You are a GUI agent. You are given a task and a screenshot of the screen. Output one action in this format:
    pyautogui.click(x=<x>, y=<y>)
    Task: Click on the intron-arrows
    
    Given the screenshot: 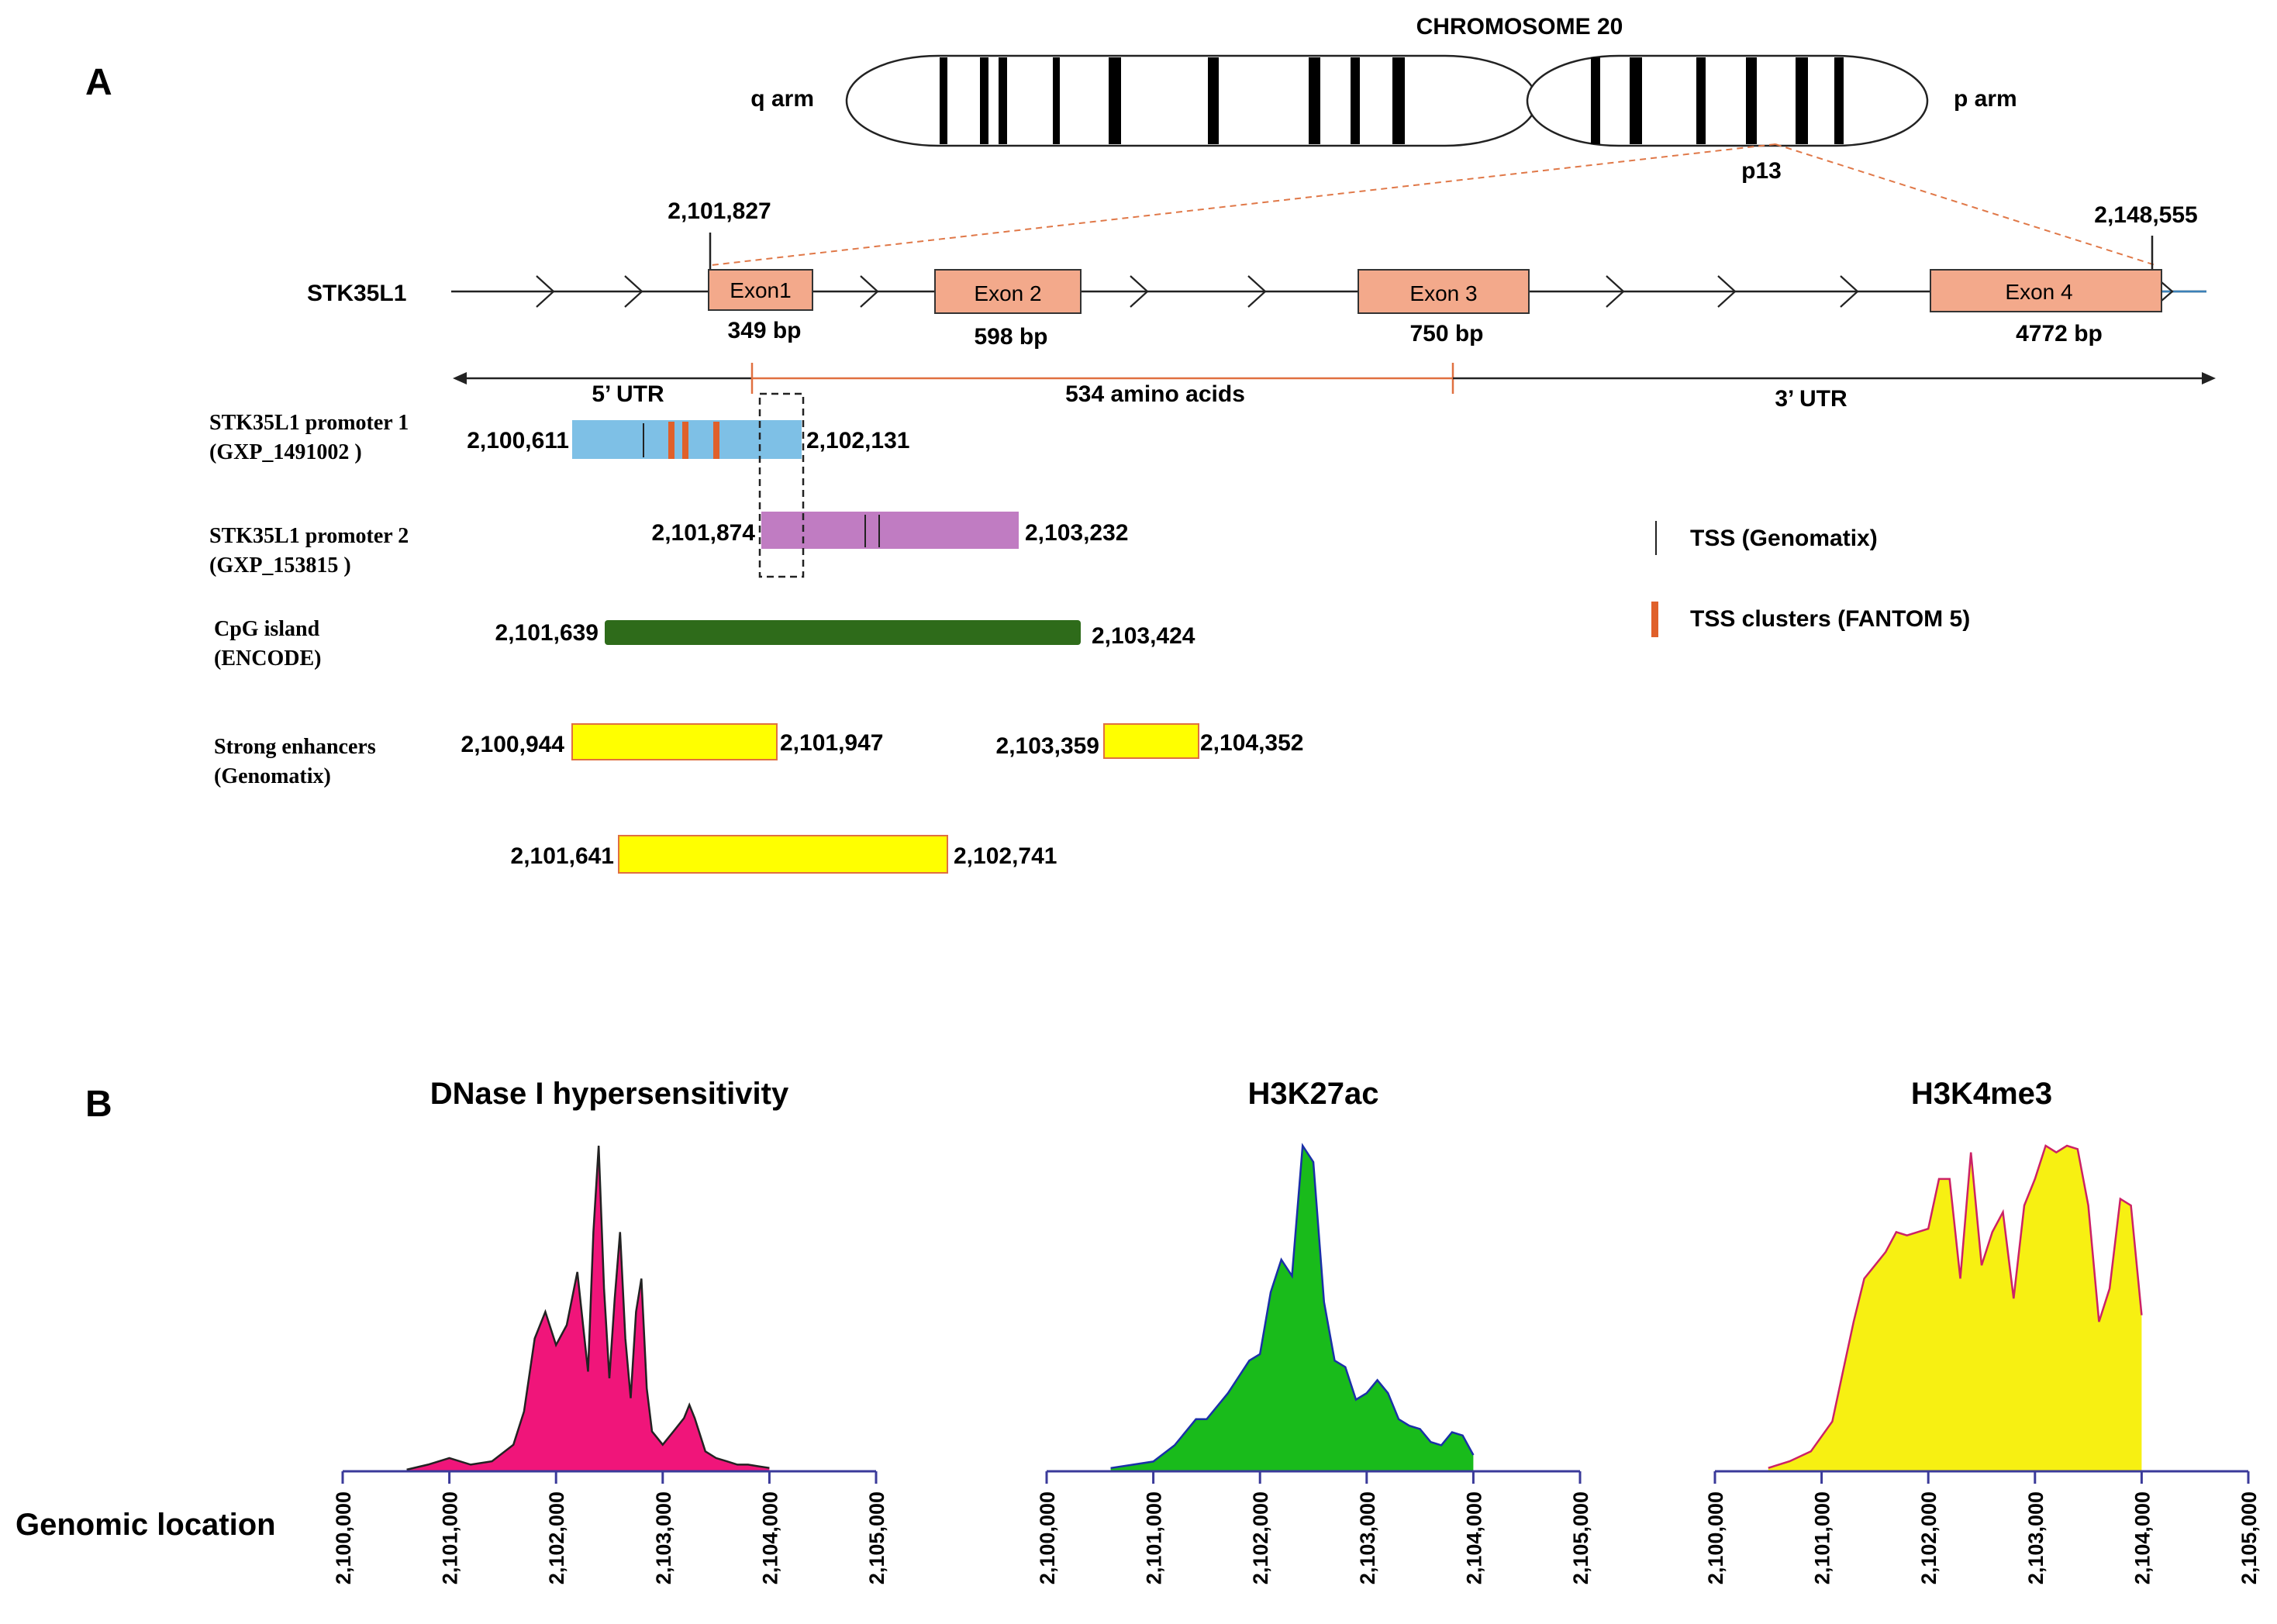 What is the action you would take?
    pyautogui.click(x=1355, y=291)
    